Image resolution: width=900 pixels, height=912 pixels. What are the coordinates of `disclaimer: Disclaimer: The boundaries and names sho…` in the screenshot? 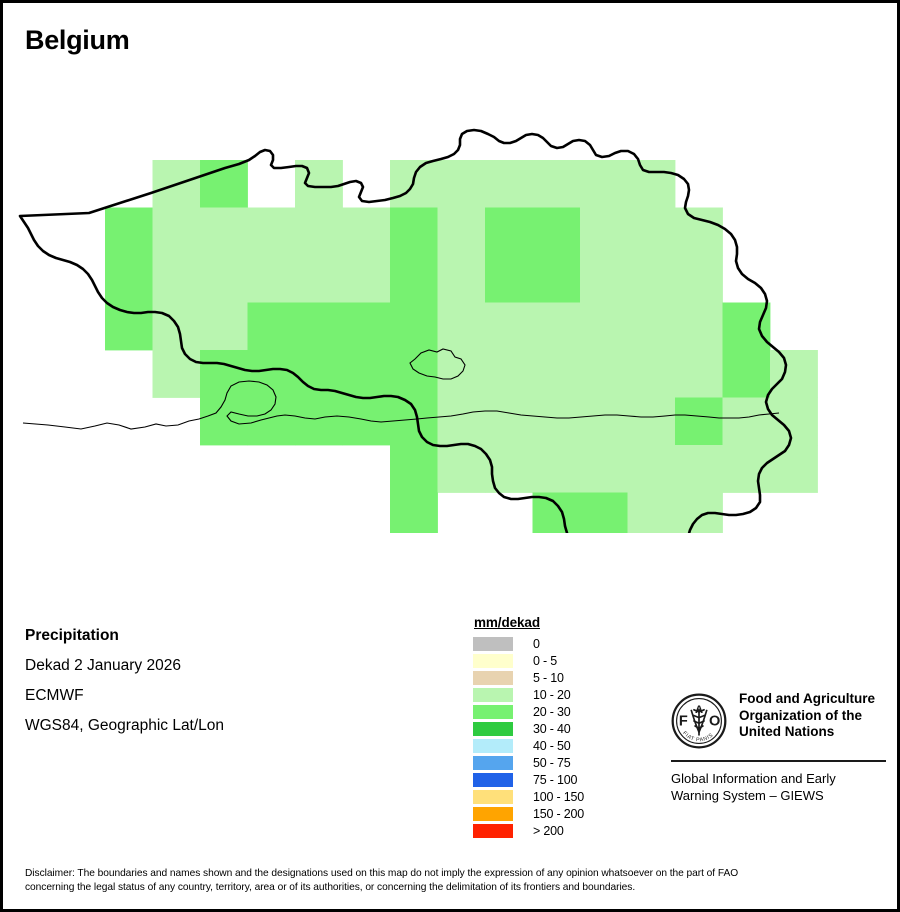 It's located at (445, 881).